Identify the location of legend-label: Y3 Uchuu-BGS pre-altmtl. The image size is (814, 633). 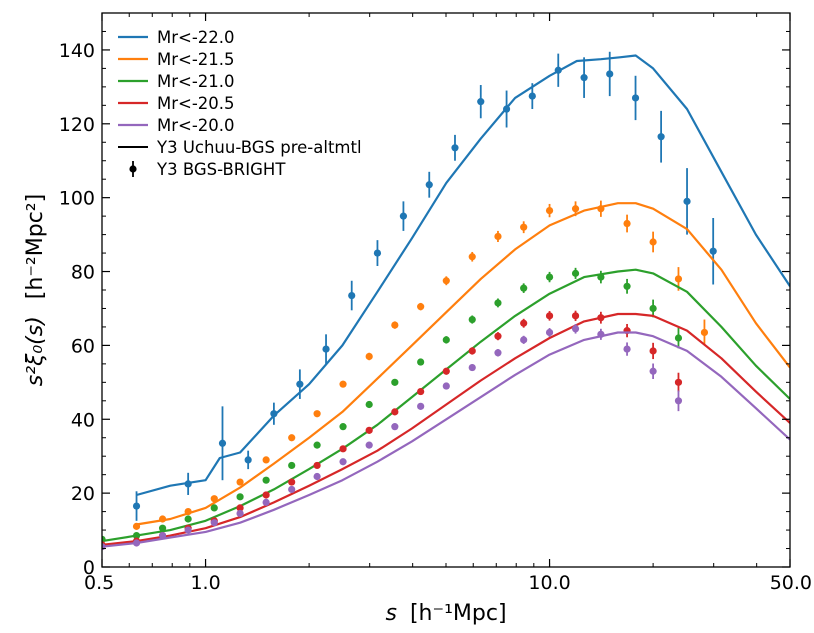
(259, 147).